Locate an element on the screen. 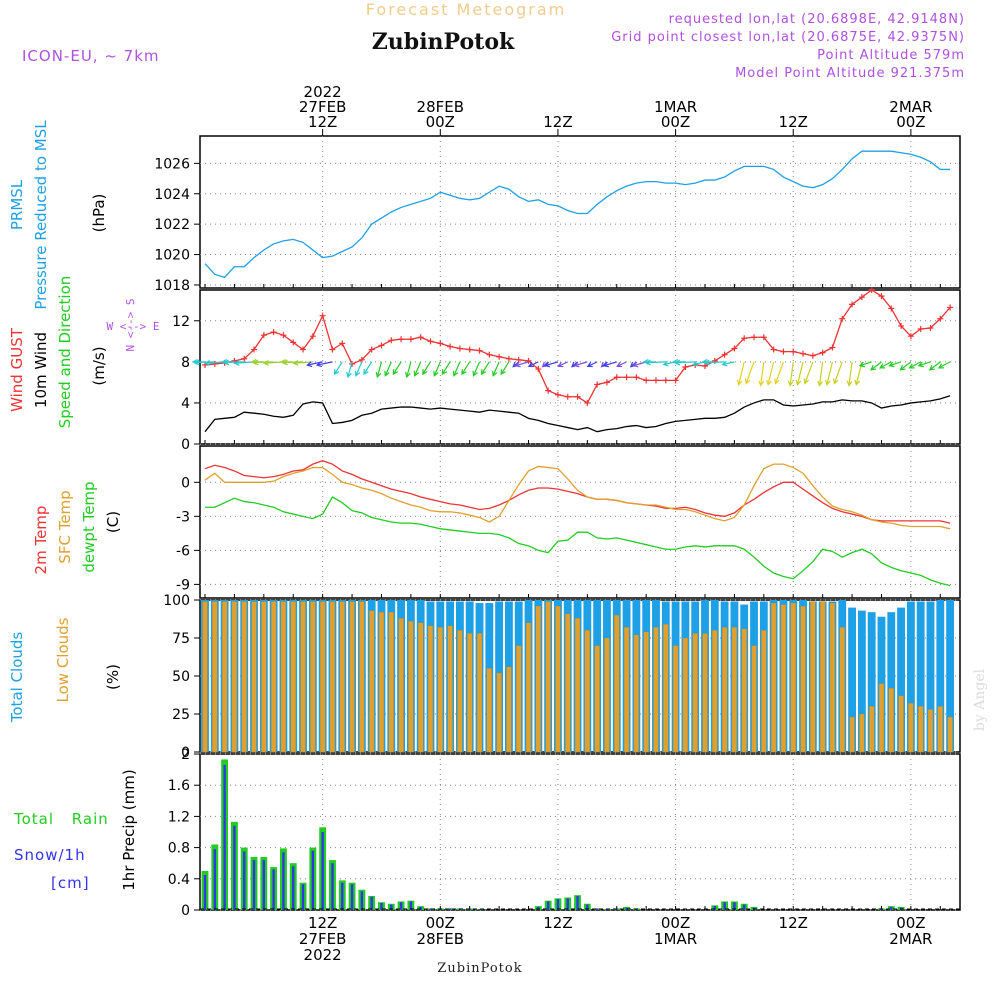 This screenshot has width=1000, height=1000. clouds-ytick-label: 75 is located at coordinates (181, 639).